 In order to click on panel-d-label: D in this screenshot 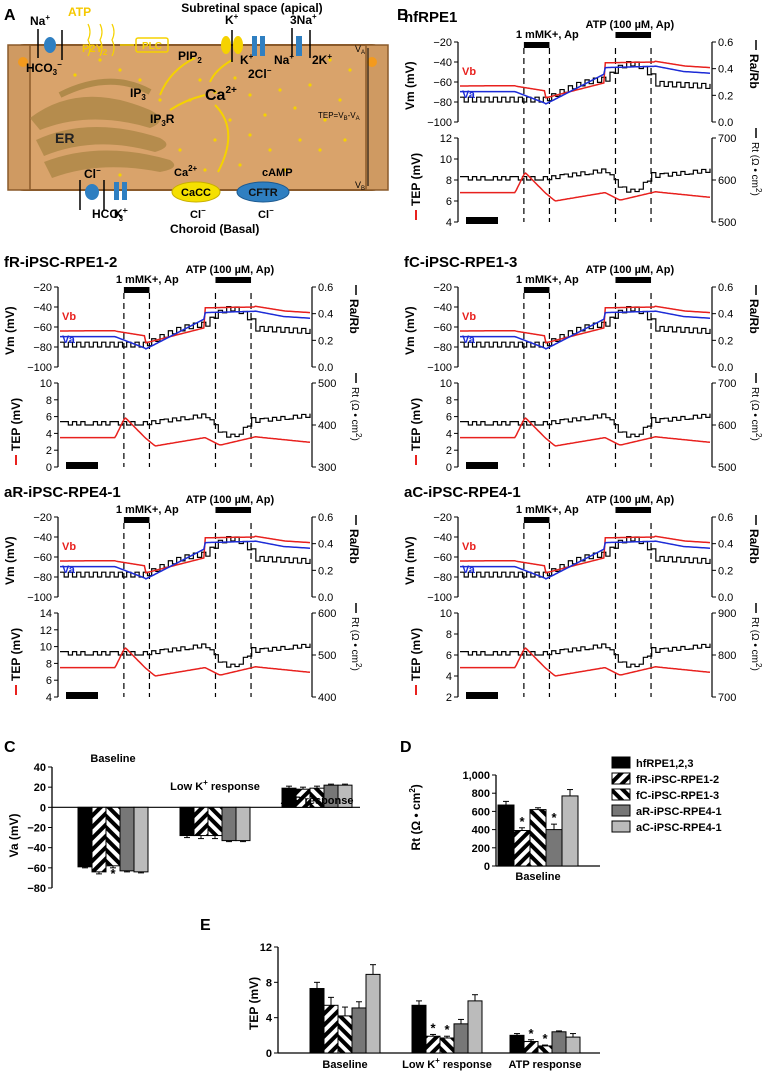, I will do `click(406, 747)`.